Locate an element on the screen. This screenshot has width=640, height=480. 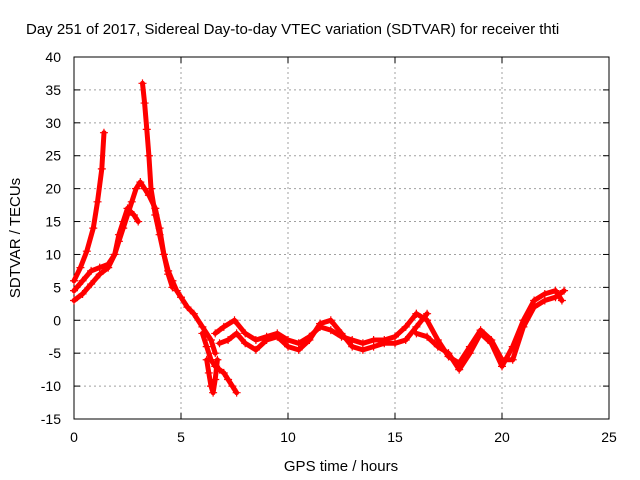
y-tick-label: -10 is located at coordinates (51, 386).